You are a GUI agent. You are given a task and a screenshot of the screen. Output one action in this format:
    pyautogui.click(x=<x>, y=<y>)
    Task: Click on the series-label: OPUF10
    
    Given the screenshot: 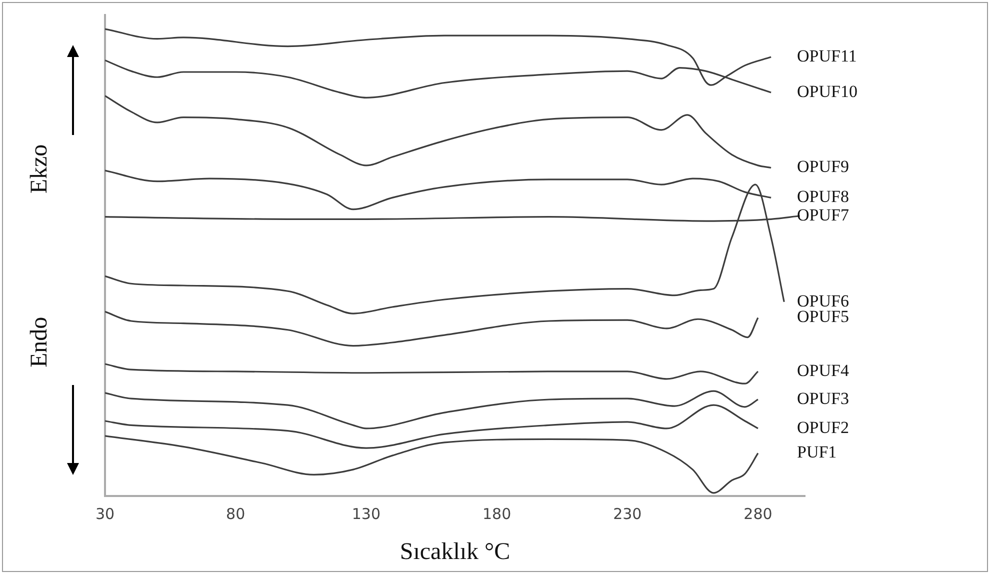 What is the action you would take?
    pyautogui.click(x=827, y=92)
    